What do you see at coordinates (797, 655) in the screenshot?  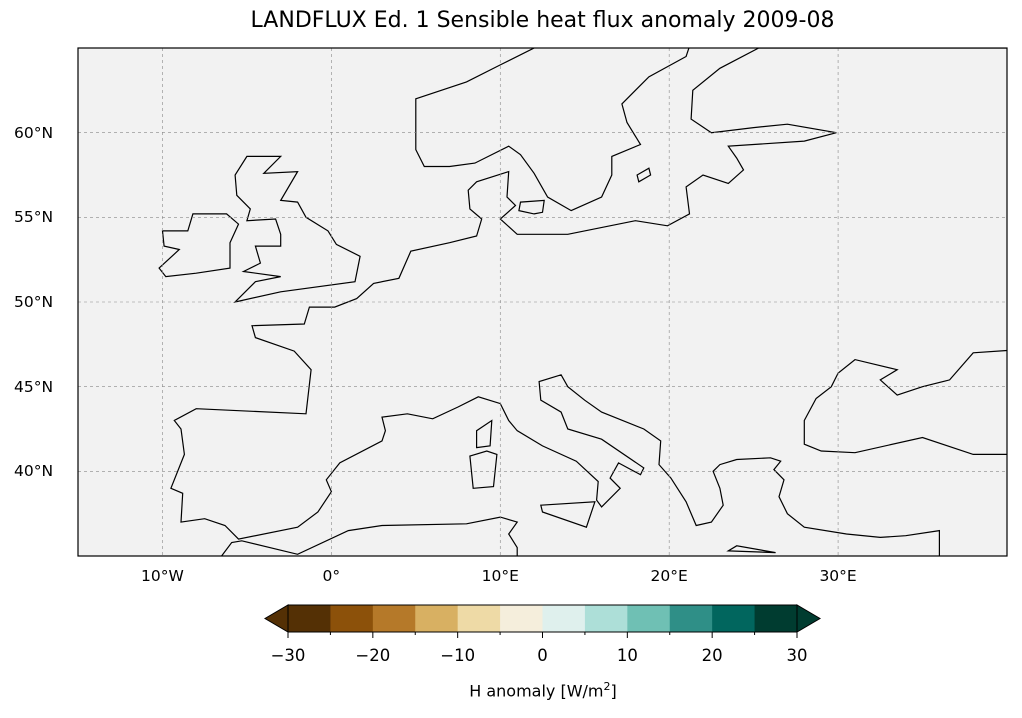 I see `colorbar-tick-label: 30` at bounding box center [797, 655].